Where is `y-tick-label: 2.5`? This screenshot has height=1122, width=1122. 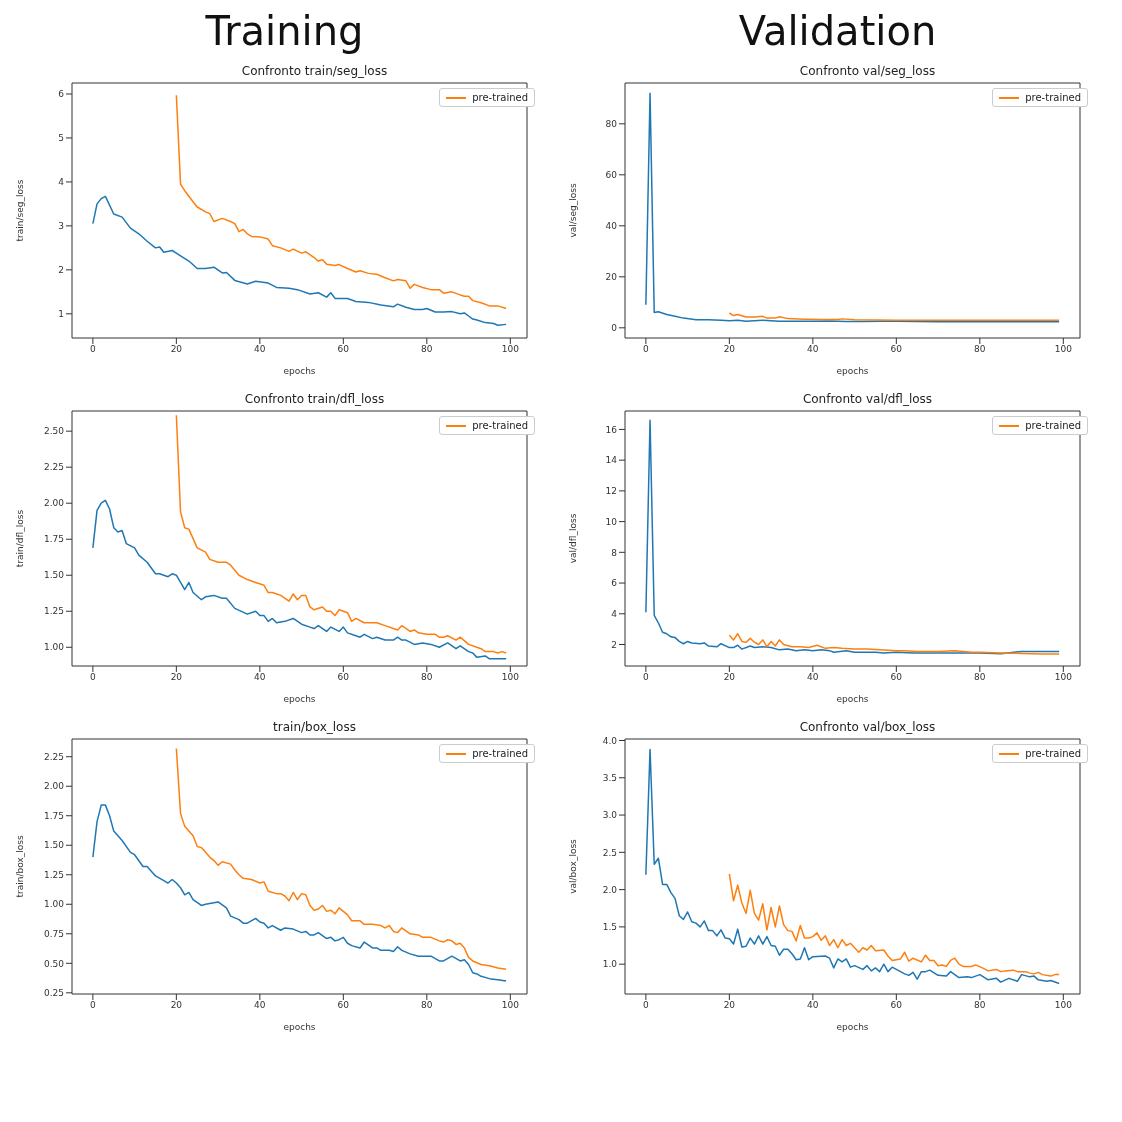 y-tick-label: 2.5 is located at coordinates (609, 852).